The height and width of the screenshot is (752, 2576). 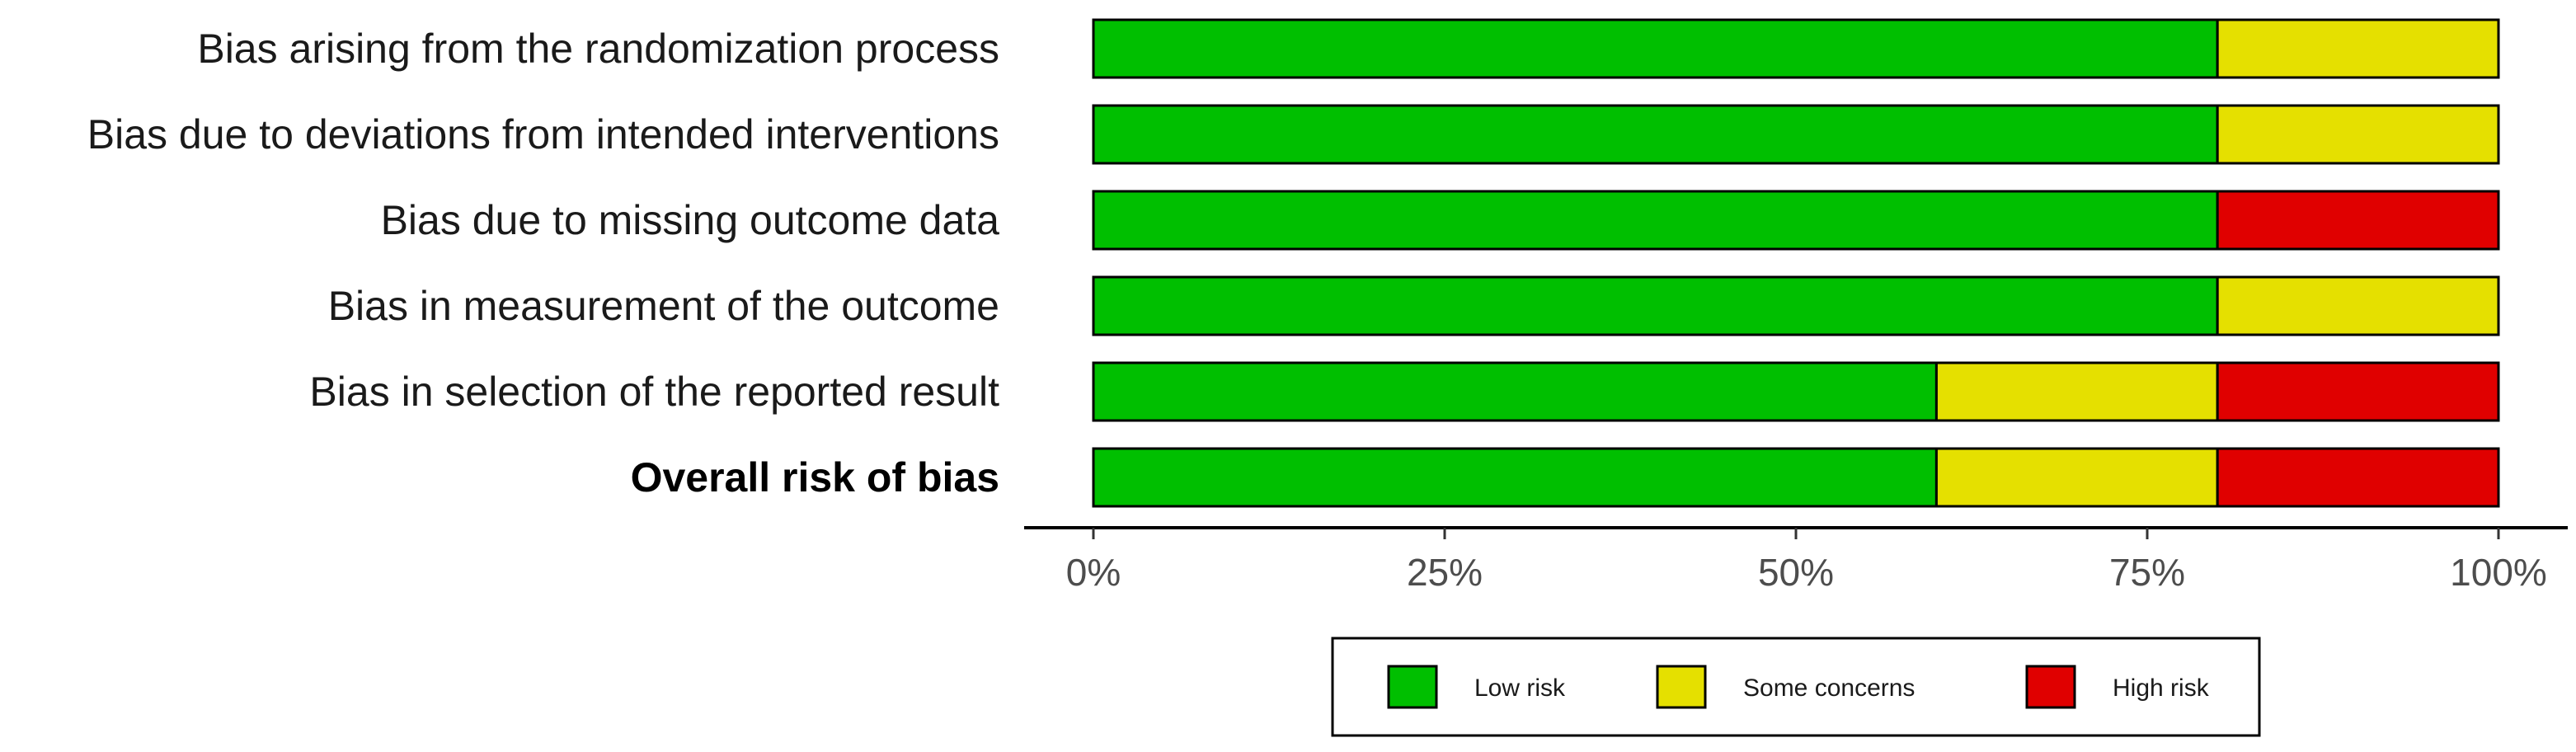 I want to click on x-axis: 0% 25% 50% 75% 100%, so click(x=1796, y=560).